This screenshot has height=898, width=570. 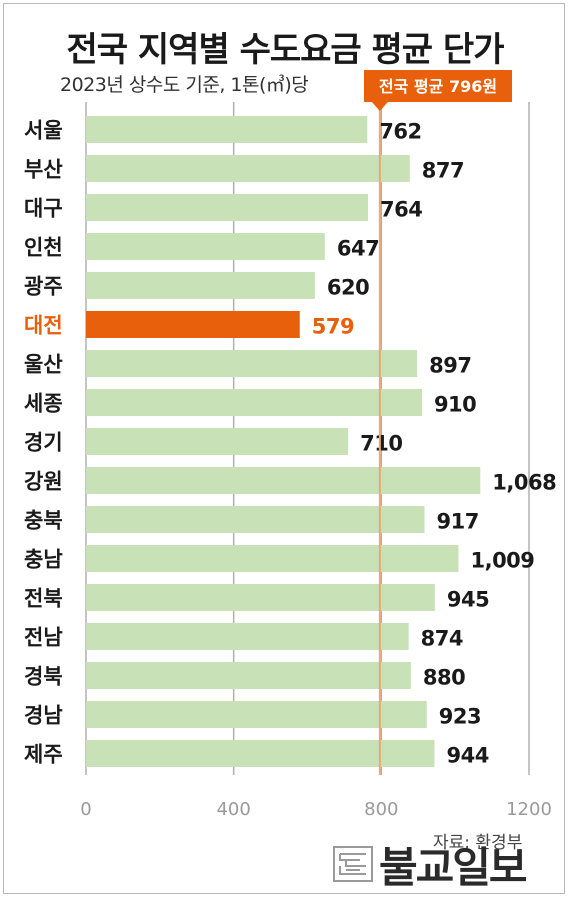 I want to click on category-label: 전남, so click(x=43, y=638).